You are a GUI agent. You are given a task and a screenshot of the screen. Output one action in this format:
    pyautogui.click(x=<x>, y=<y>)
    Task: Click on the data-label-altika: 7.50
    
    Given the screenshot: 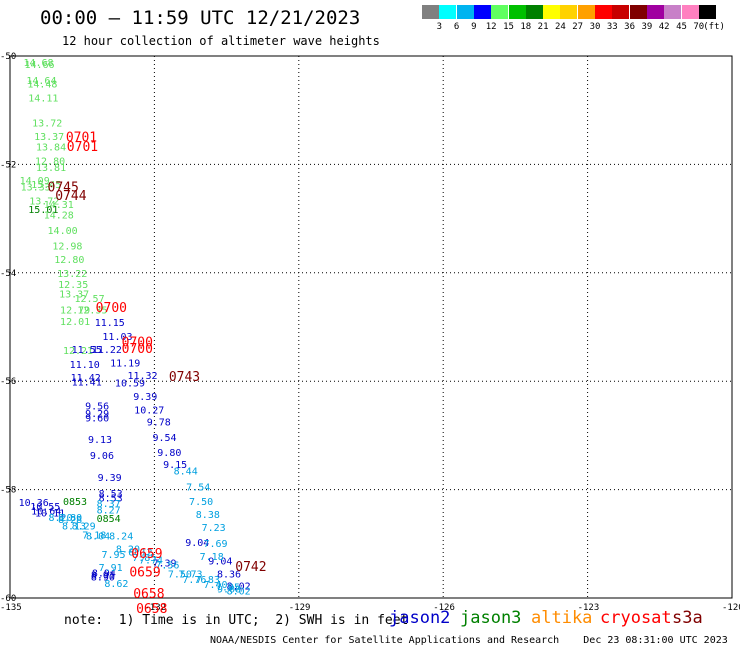 What is the action you would take?
    pyautogui.click(x=180, y=574)
    